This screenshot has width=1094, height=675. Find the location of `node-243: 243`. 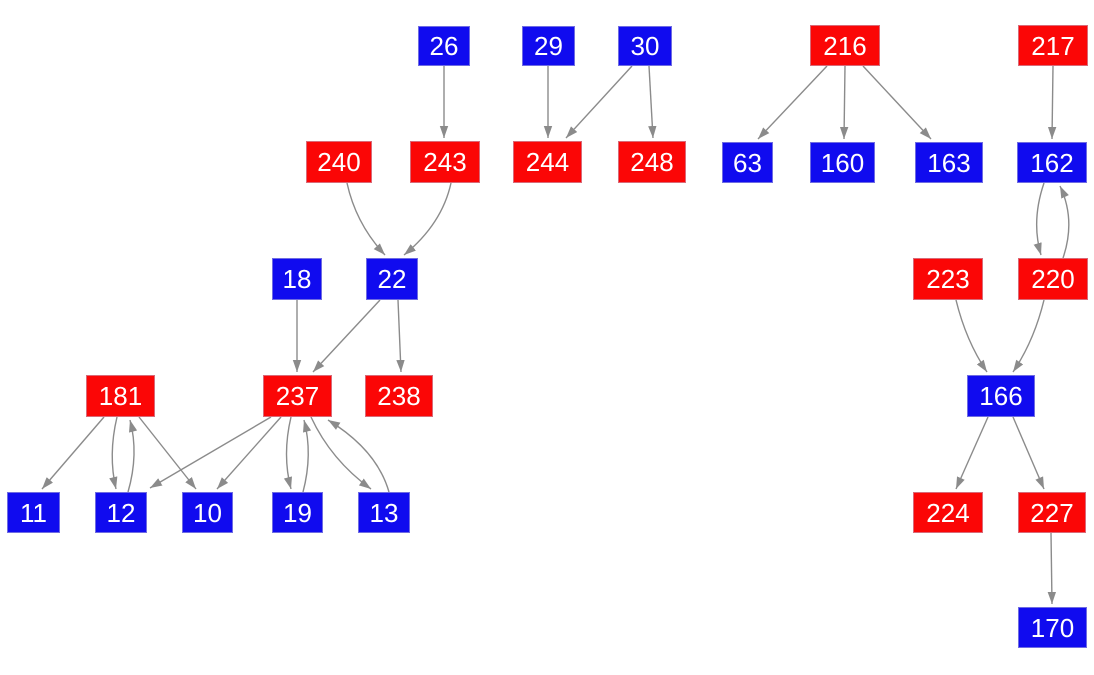

node-243: 243 is located at coordinates (445, 162).